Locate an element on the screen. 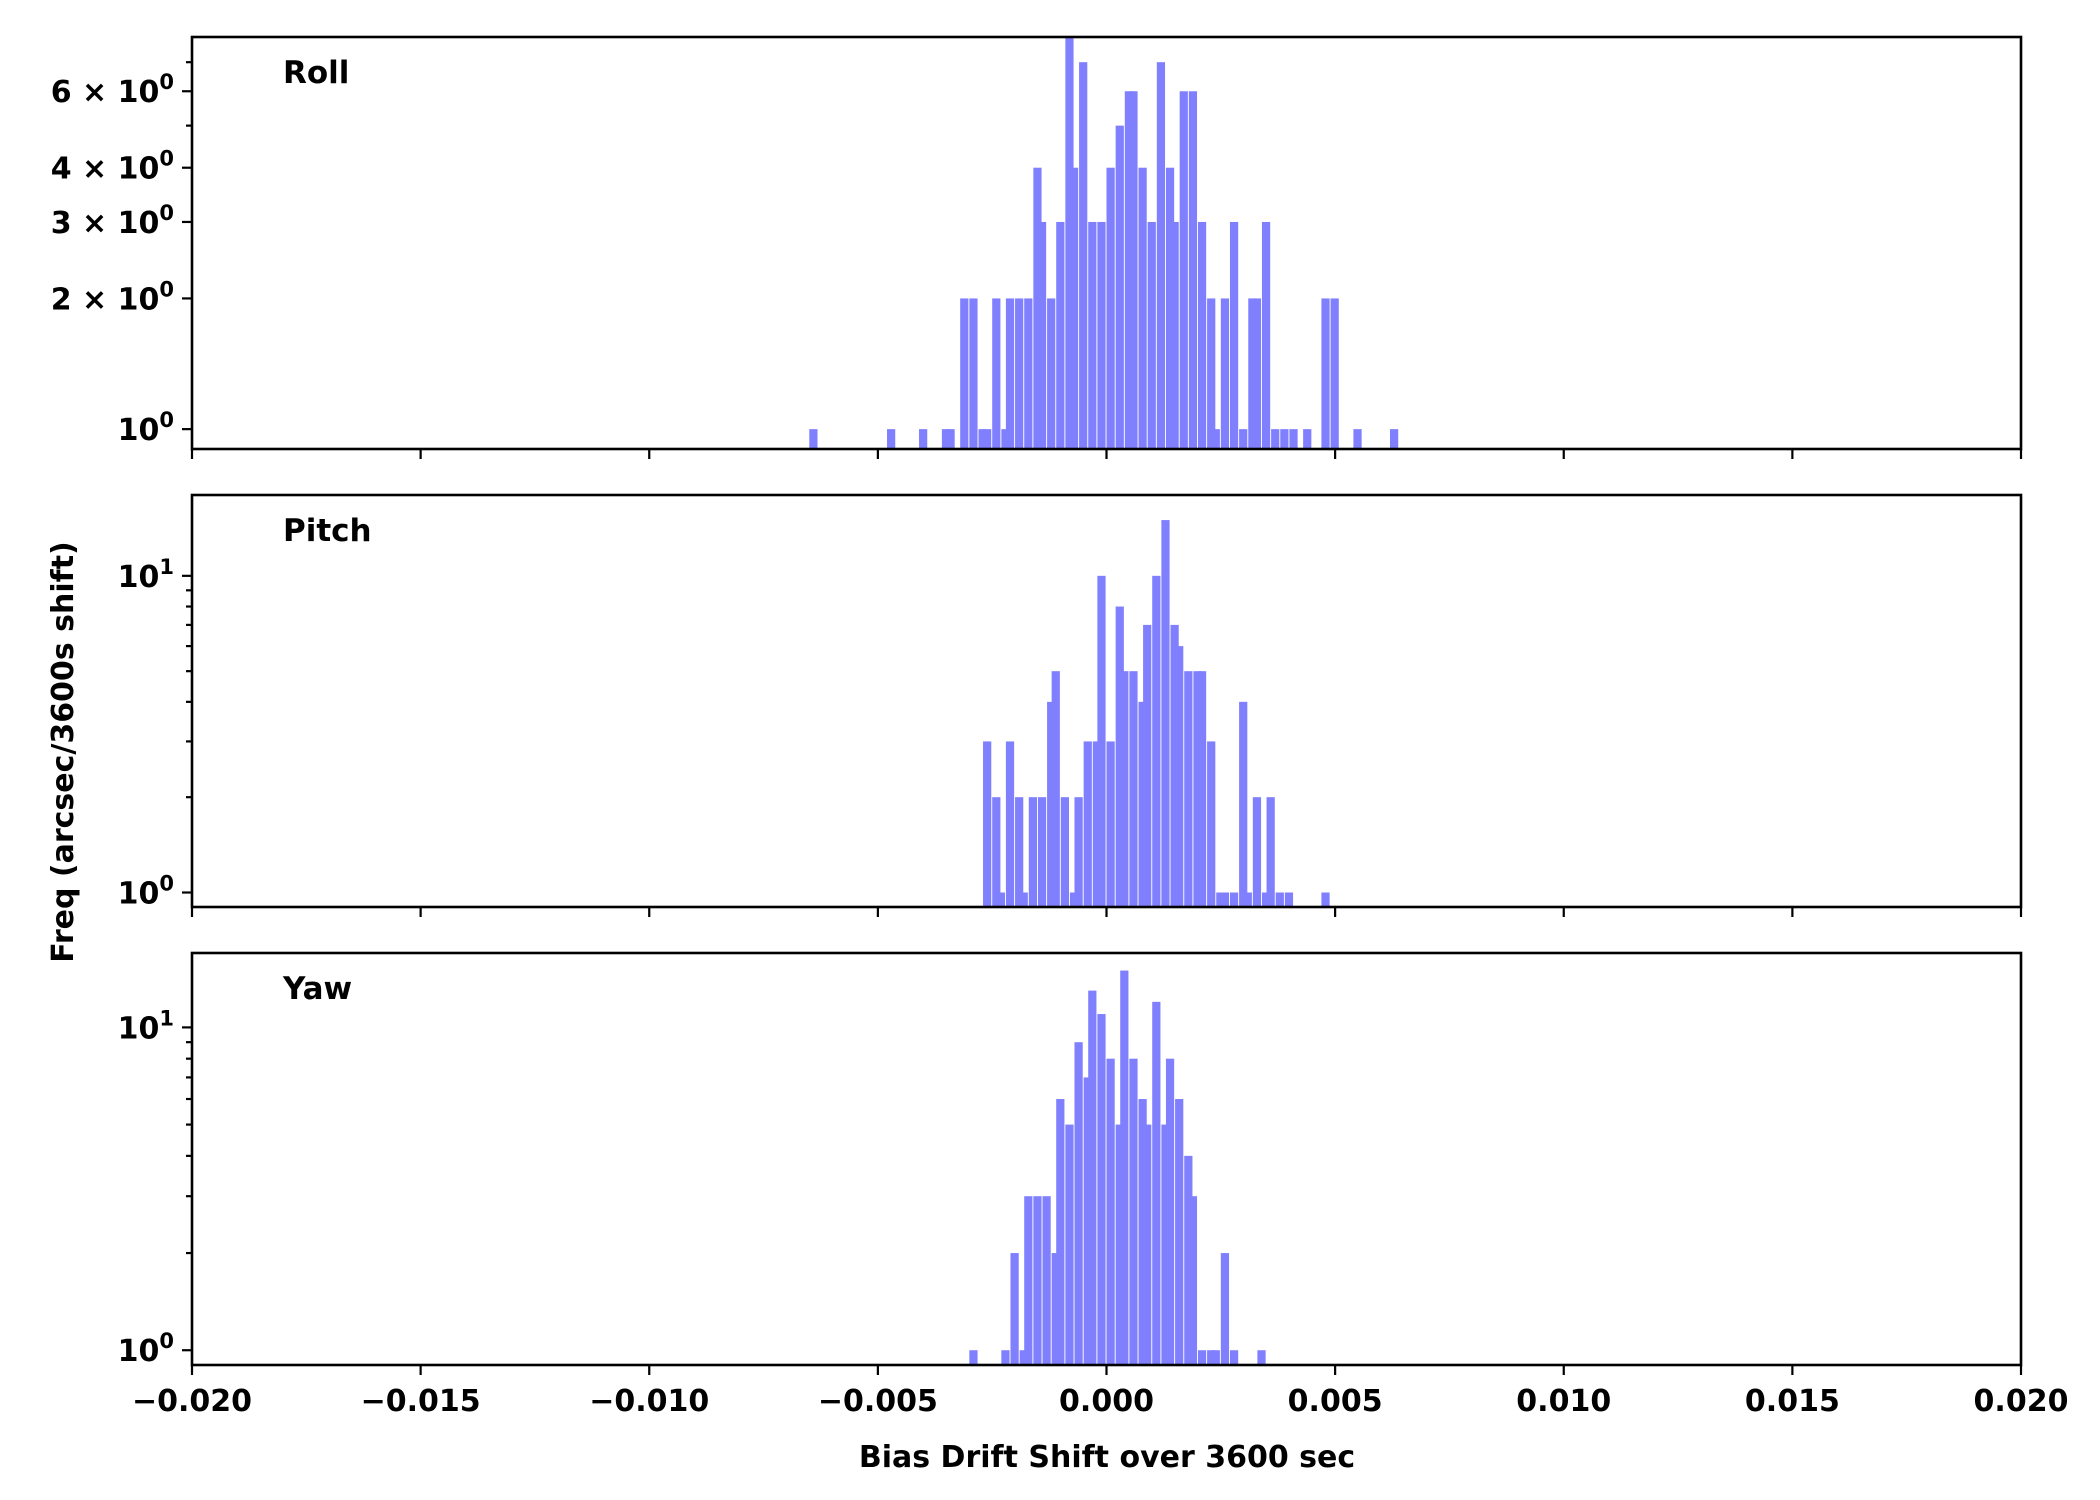  x-tick-label: 0.015 is located at coordinates (1792, 1401).